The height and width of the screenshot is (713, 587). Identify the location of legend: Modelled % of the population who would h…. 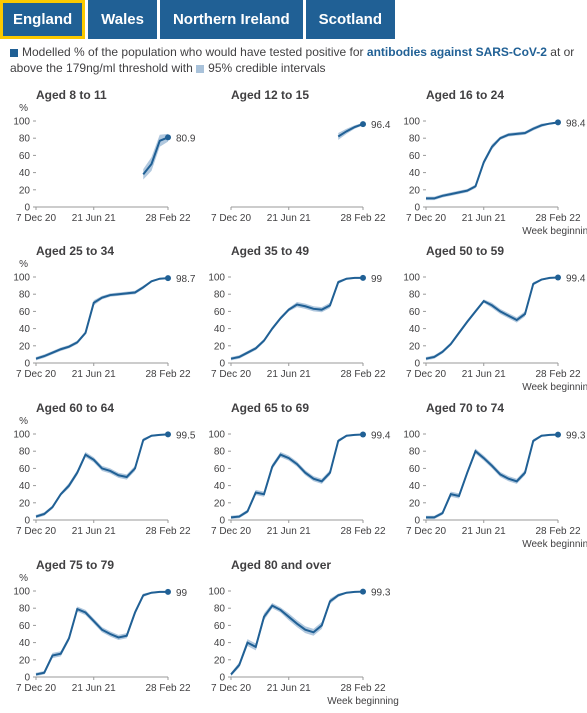
(292, 60).